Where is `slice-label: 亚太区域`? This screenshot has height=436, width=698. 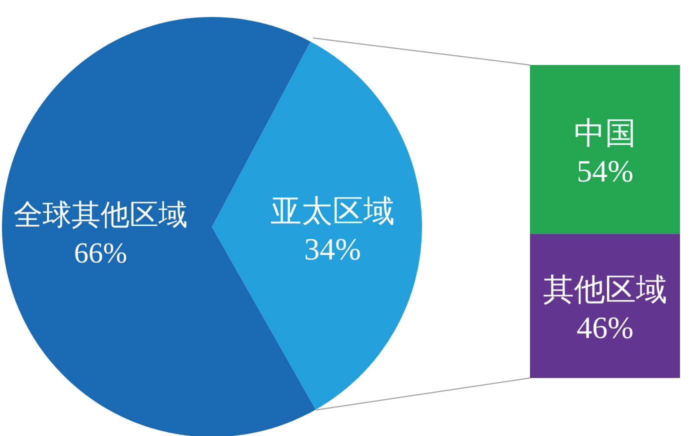 slice-label: 亚太区域 is located at coordinates (332, 210).